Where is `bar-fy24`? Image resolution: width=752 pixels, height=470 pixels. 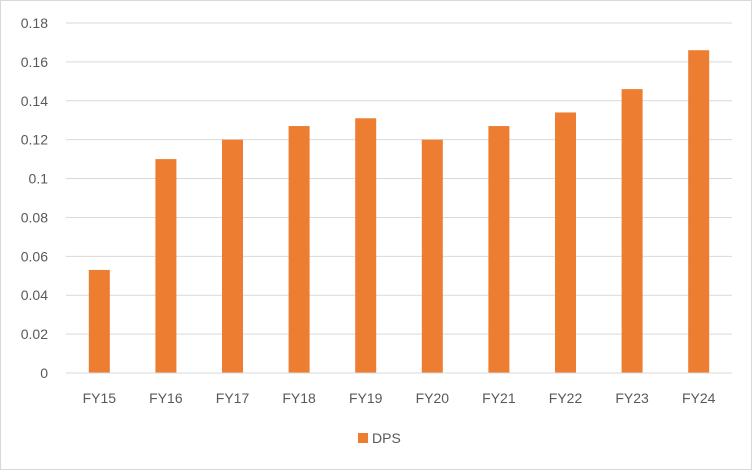
bar-fy24 is located at coordinates (699, 211).